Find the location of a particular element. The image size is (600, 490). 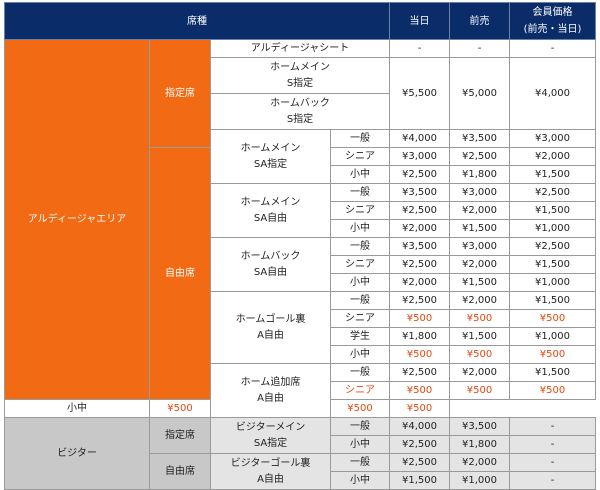

price-member: ¥4,000 is located at coordinates (552, 93).